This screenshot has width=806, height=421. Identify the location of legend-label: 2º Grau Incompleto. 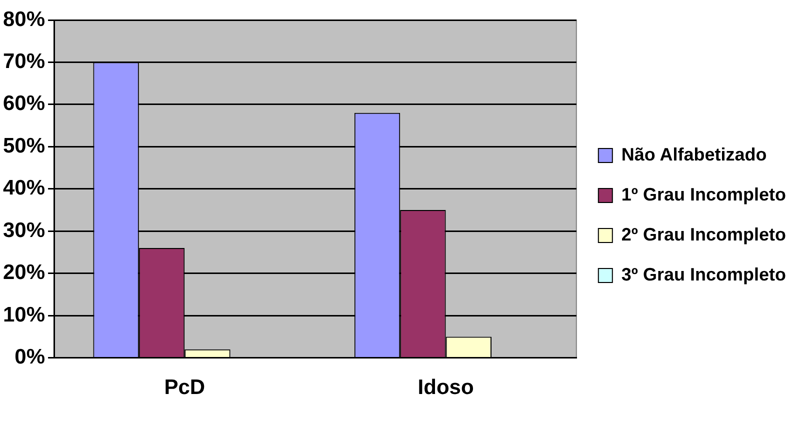
(703, 234).